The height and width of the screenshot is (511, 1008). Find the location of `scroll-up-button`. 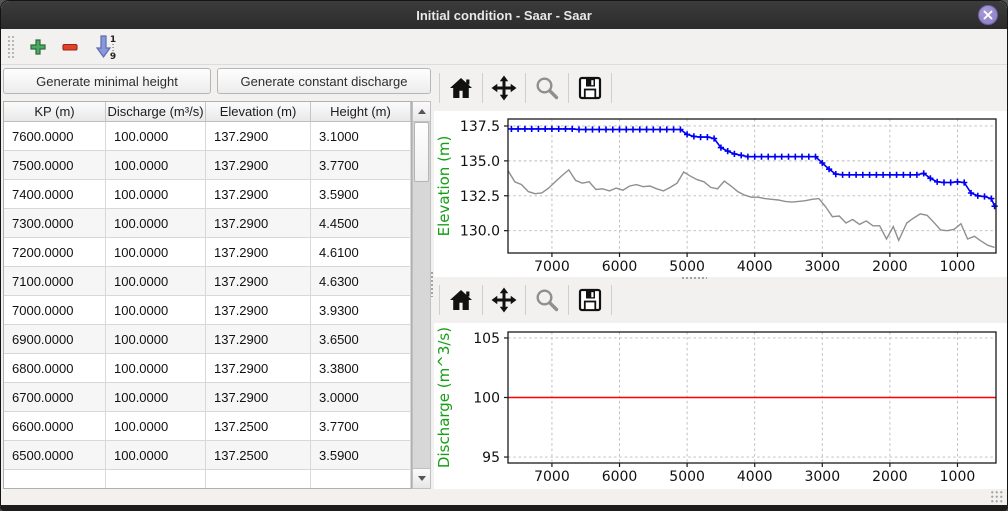

scroll-up-button is located at coordinates (421, 112).